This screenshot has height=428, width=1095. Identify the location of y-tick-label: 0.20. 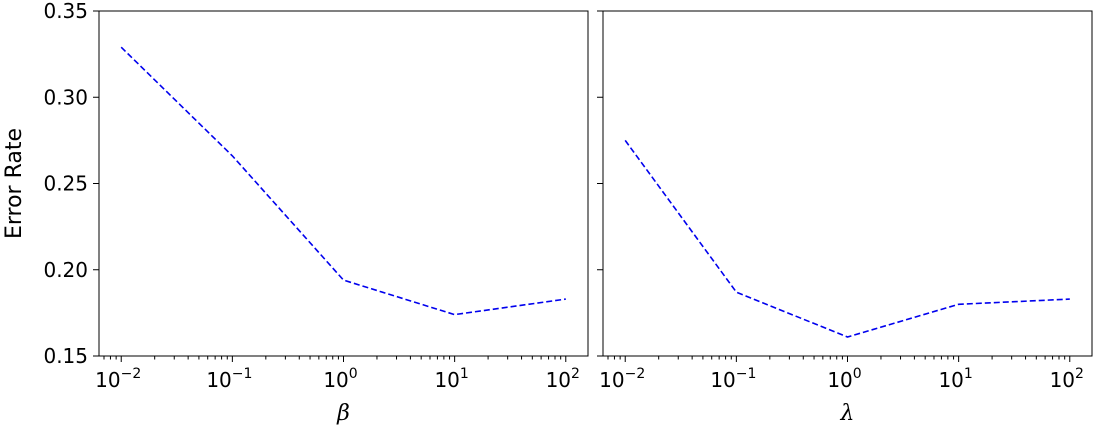
(65, 270).